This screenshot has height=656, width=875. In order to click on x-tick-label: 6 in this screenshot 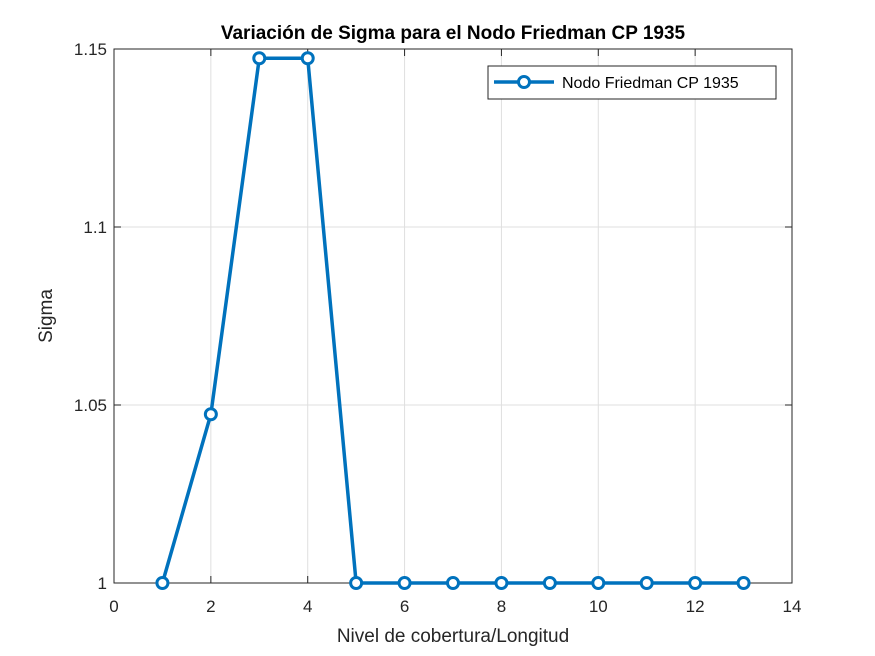, I will do `click(404, 606)`.